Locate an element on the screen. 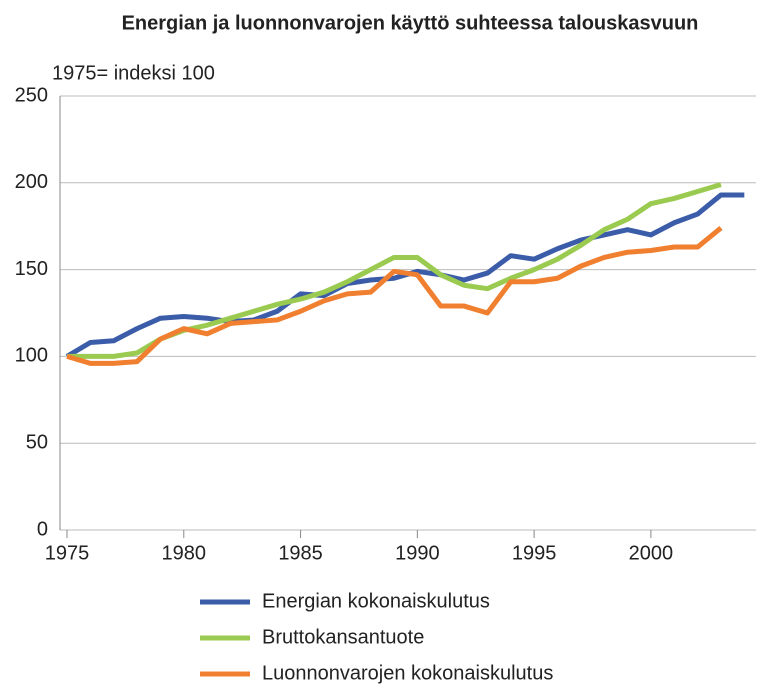 The width and height of the screenshot is (760, 689). x-tick-label: 1985 is located at coordinates (300, 553).